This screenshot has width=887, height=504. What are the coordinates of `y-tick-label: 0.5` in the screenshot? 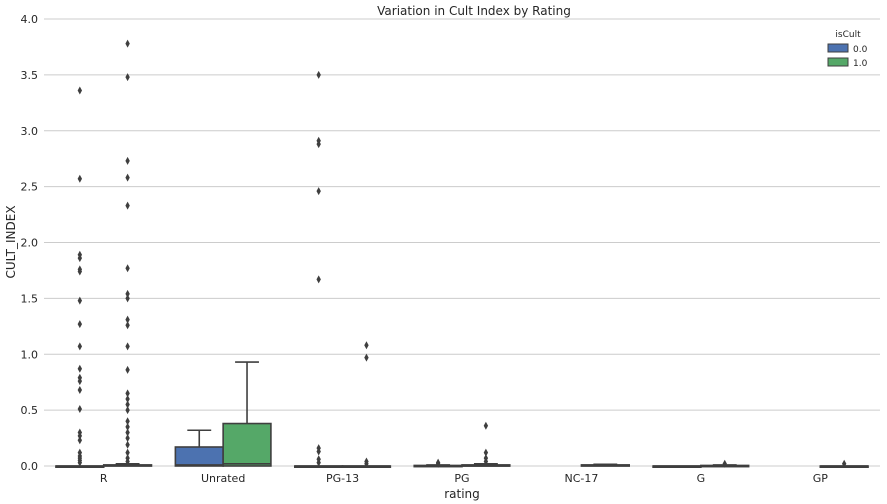 It's located at (30, 410).